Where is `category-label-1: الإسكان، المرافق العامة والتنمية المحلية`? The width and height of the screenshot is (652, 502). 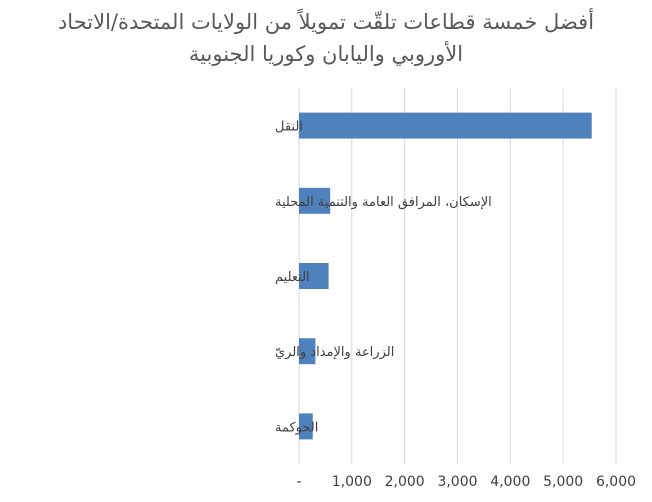
category-label-1: الإسكان، المرافق العامة والتنمية المحلية is located at coordinates (383, 202).